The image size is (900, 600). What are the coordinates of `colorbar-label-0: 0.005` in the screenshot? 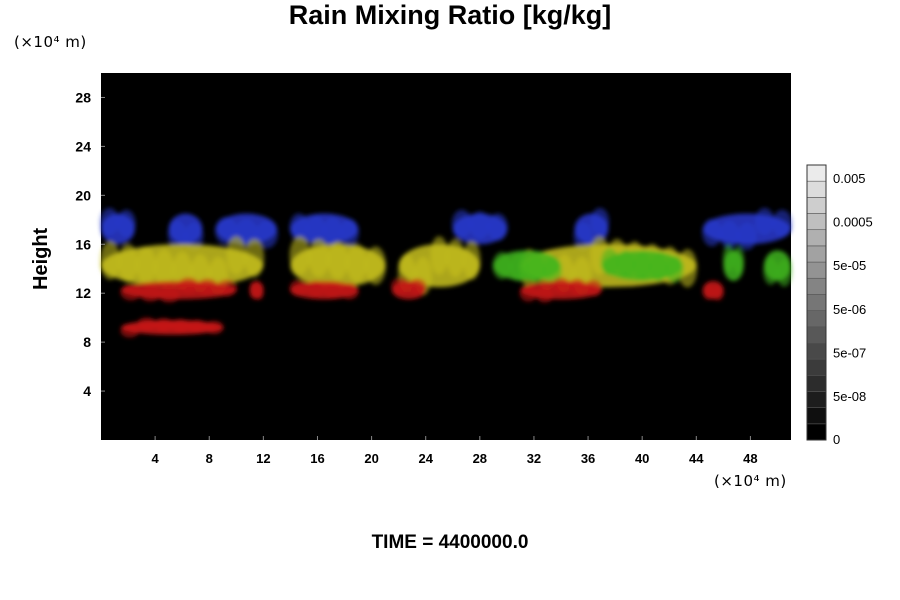 It's located at (849, 178).